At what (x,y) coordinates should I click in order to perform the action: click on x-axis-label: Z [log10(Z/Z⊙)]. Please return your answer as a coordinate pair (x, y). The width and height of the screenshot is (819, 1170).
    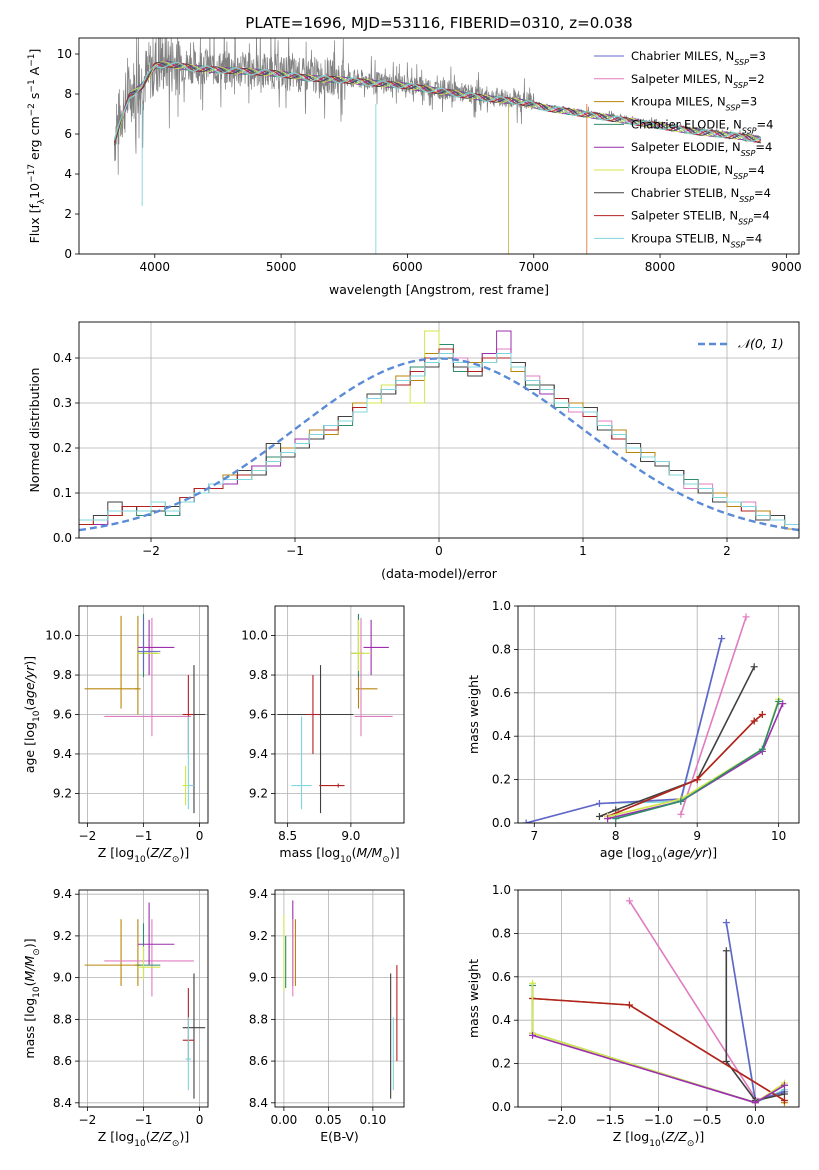
    Looking at the image, I should click on (143, 855).